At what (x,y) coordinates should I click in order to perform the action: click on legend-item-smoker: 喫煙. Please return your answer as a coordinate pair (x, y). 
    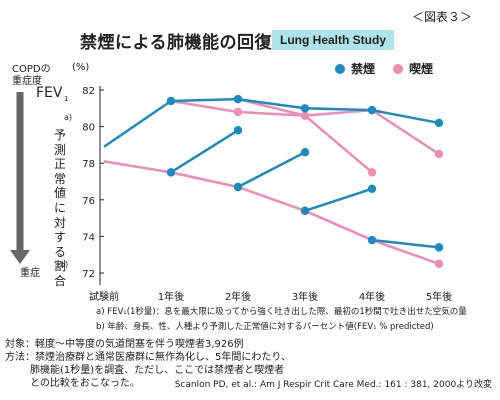
    Looking at the image, I should click on (413, 68).